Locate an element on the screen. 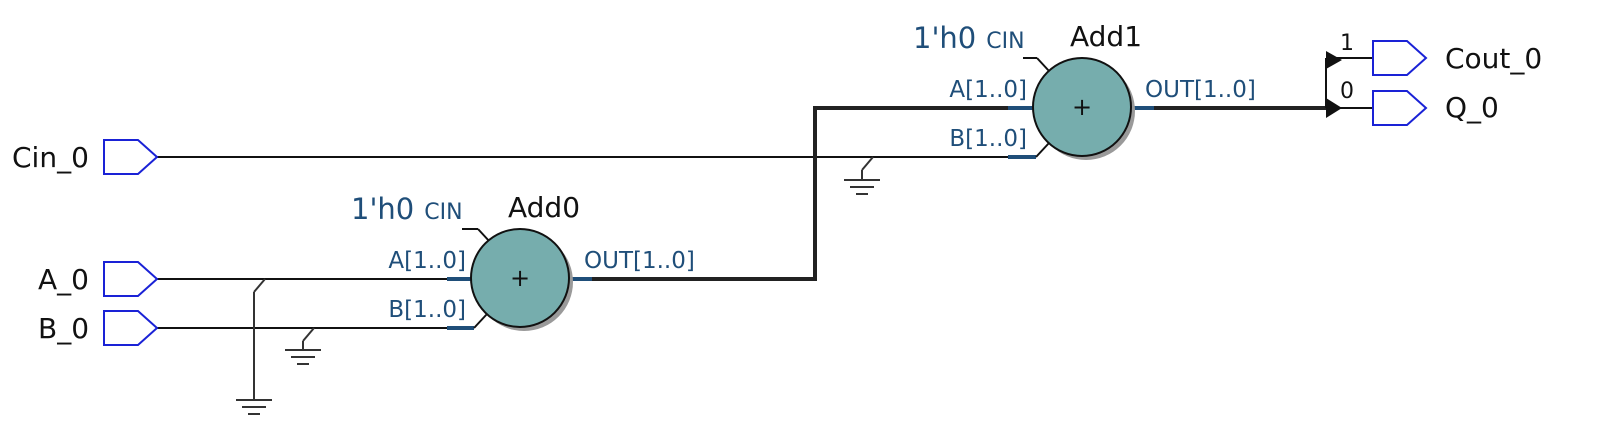 This screenshot has width=1610, height=437. split-bit-0: 0 is located at coordinates (1347, 91).